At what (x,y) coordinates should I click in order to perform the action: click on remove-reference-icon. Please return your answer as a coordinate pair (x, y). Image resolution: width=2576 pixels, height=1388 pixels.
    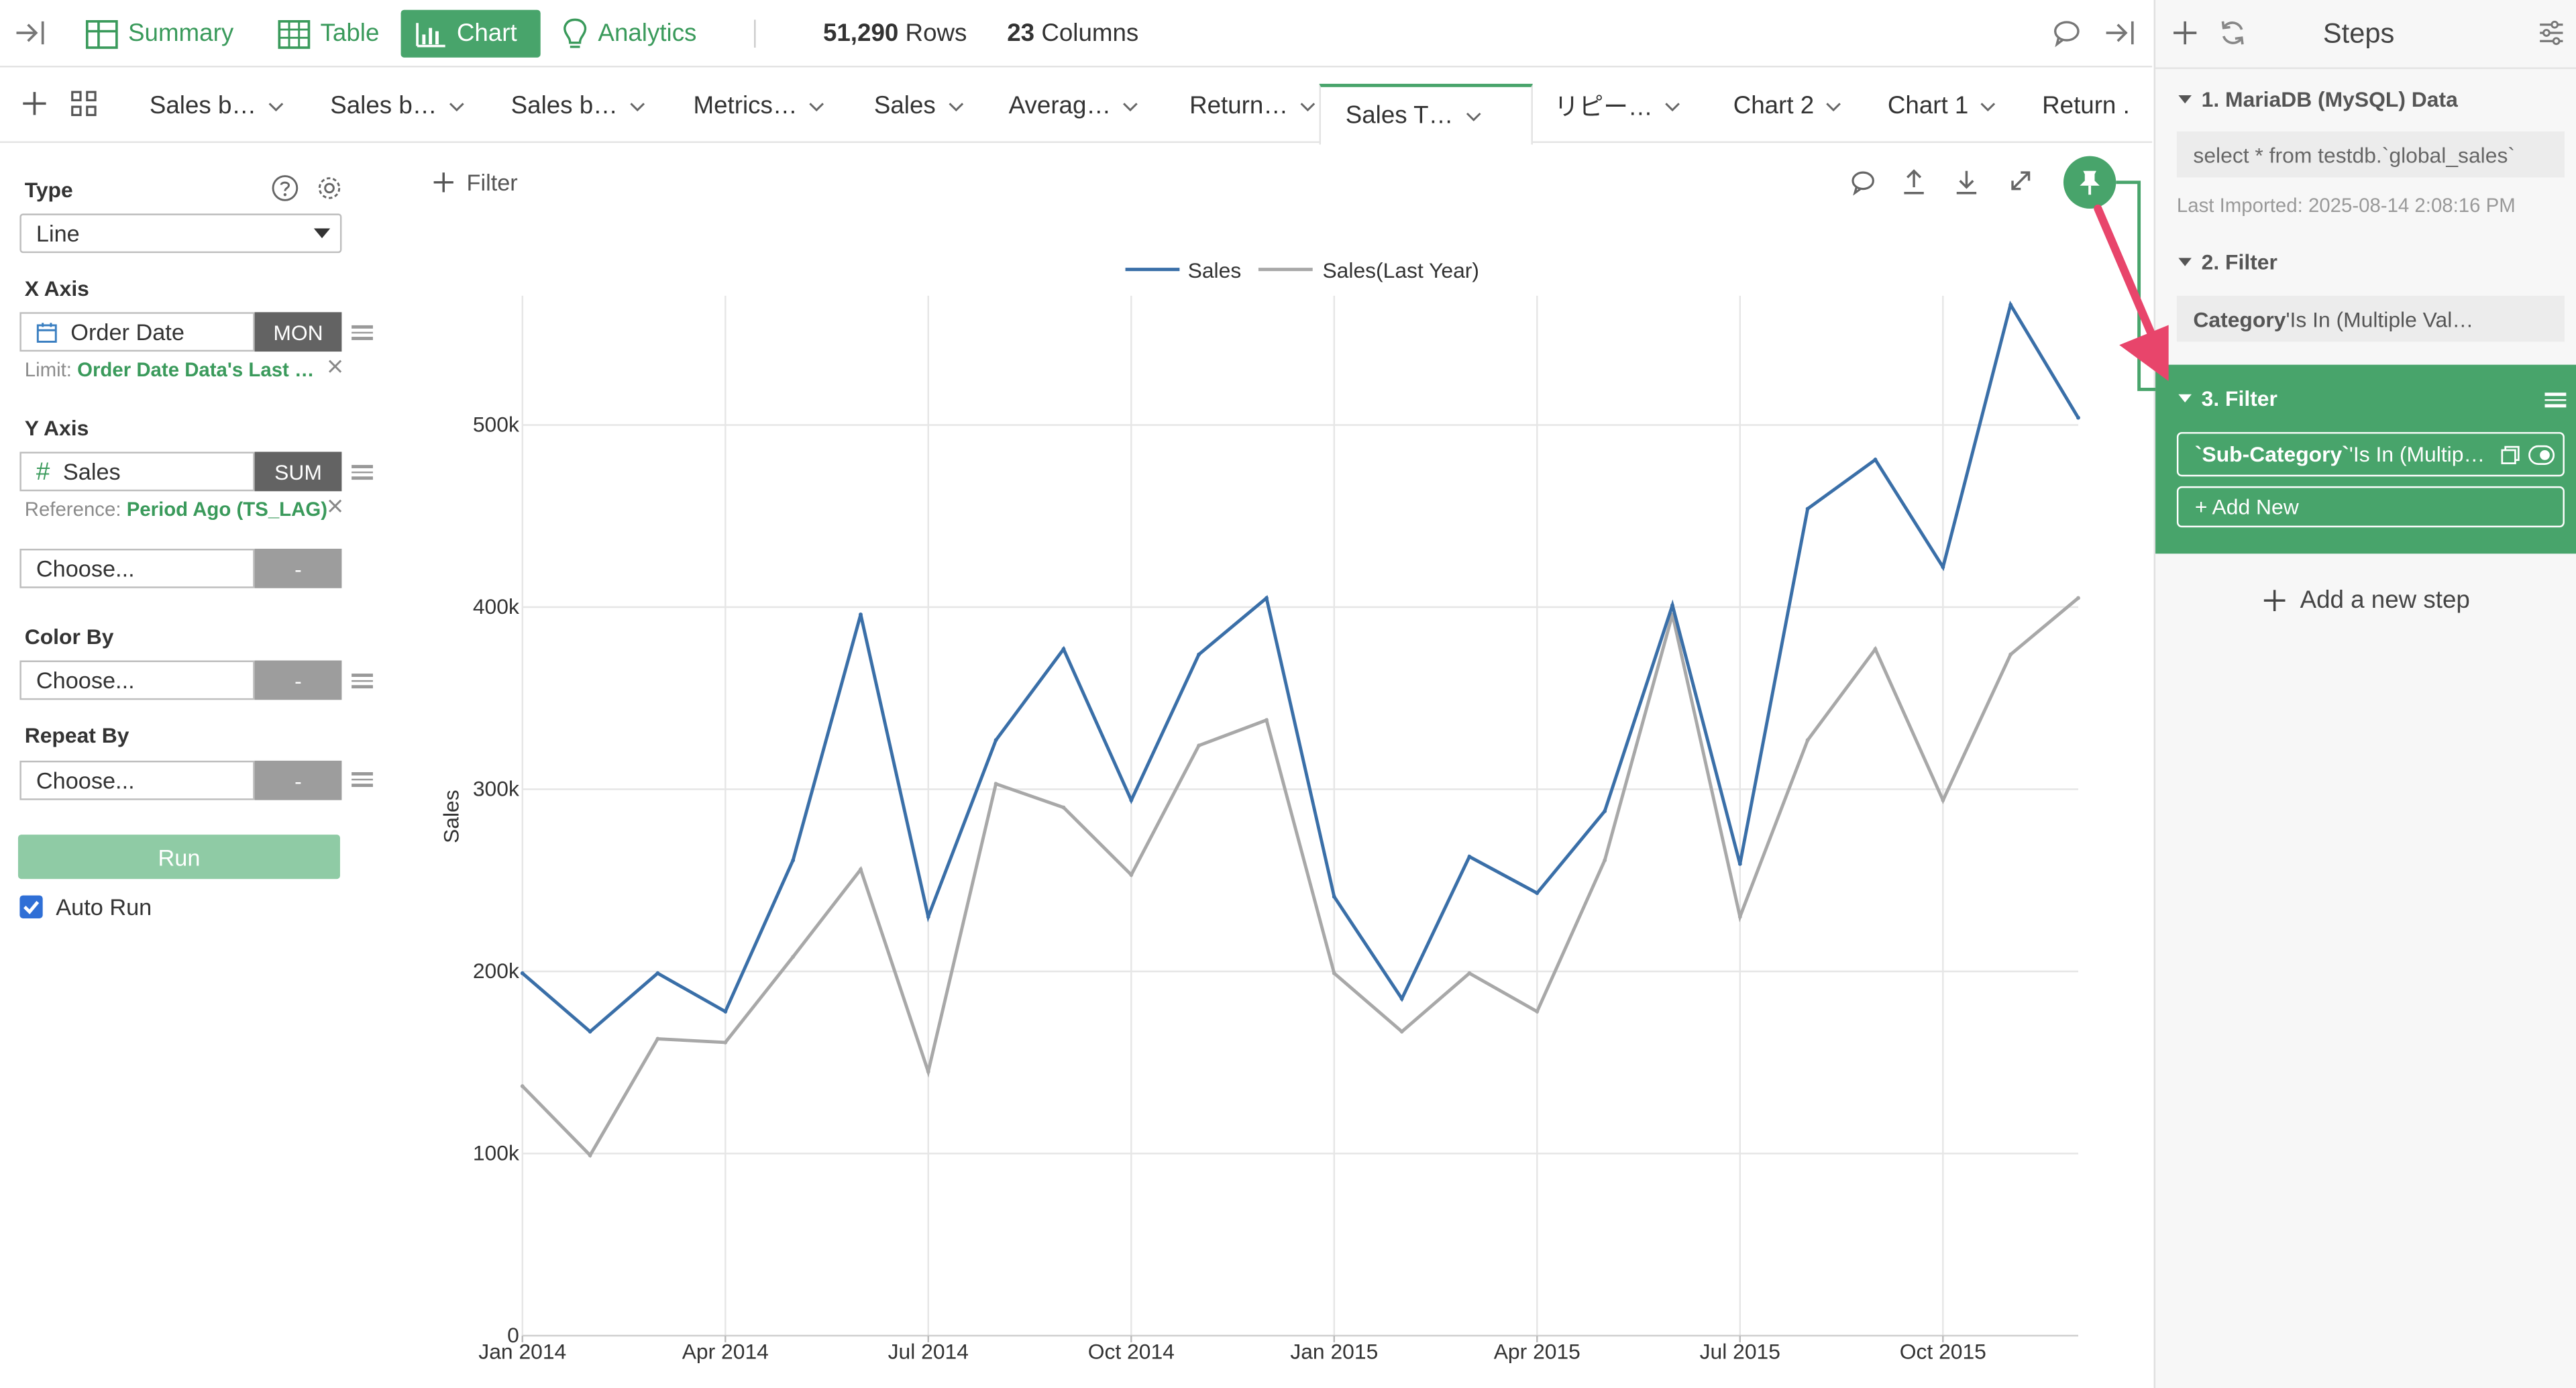
    Looking at the image, I should click on (335, 506).